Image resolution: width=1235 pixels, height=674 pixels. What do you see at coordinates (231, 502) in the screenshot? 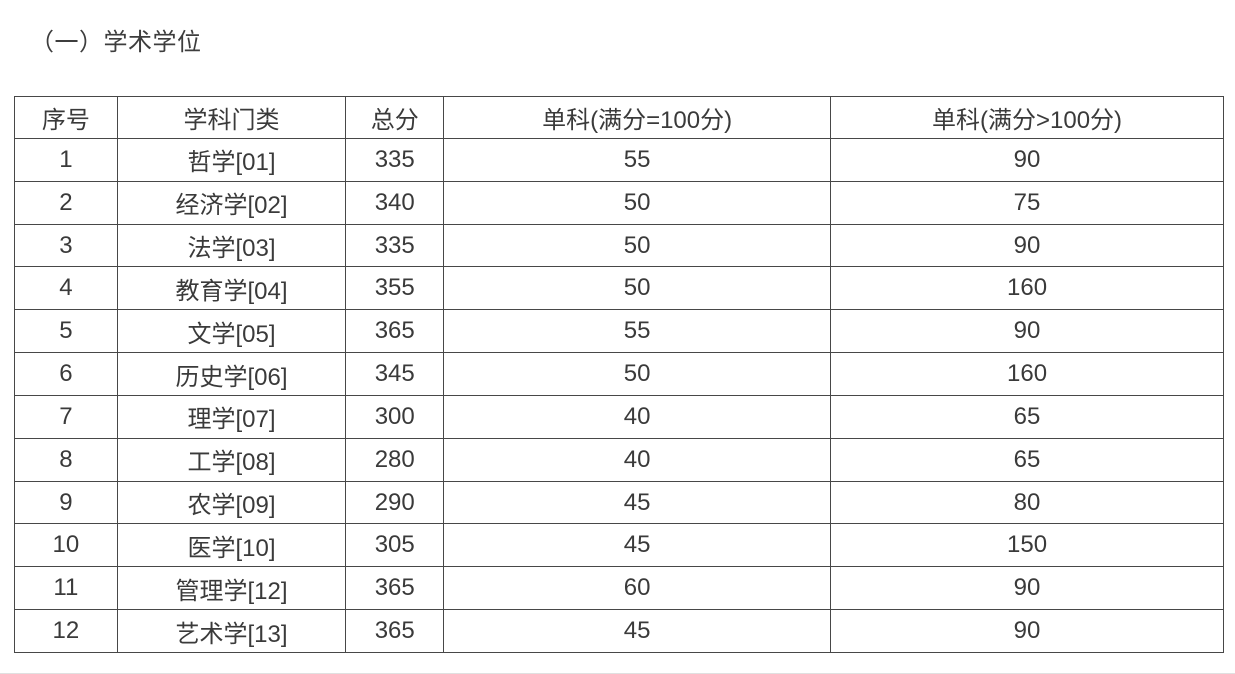
I see `cell-discipline: 农学[09]` at bounding box center [231, 502].